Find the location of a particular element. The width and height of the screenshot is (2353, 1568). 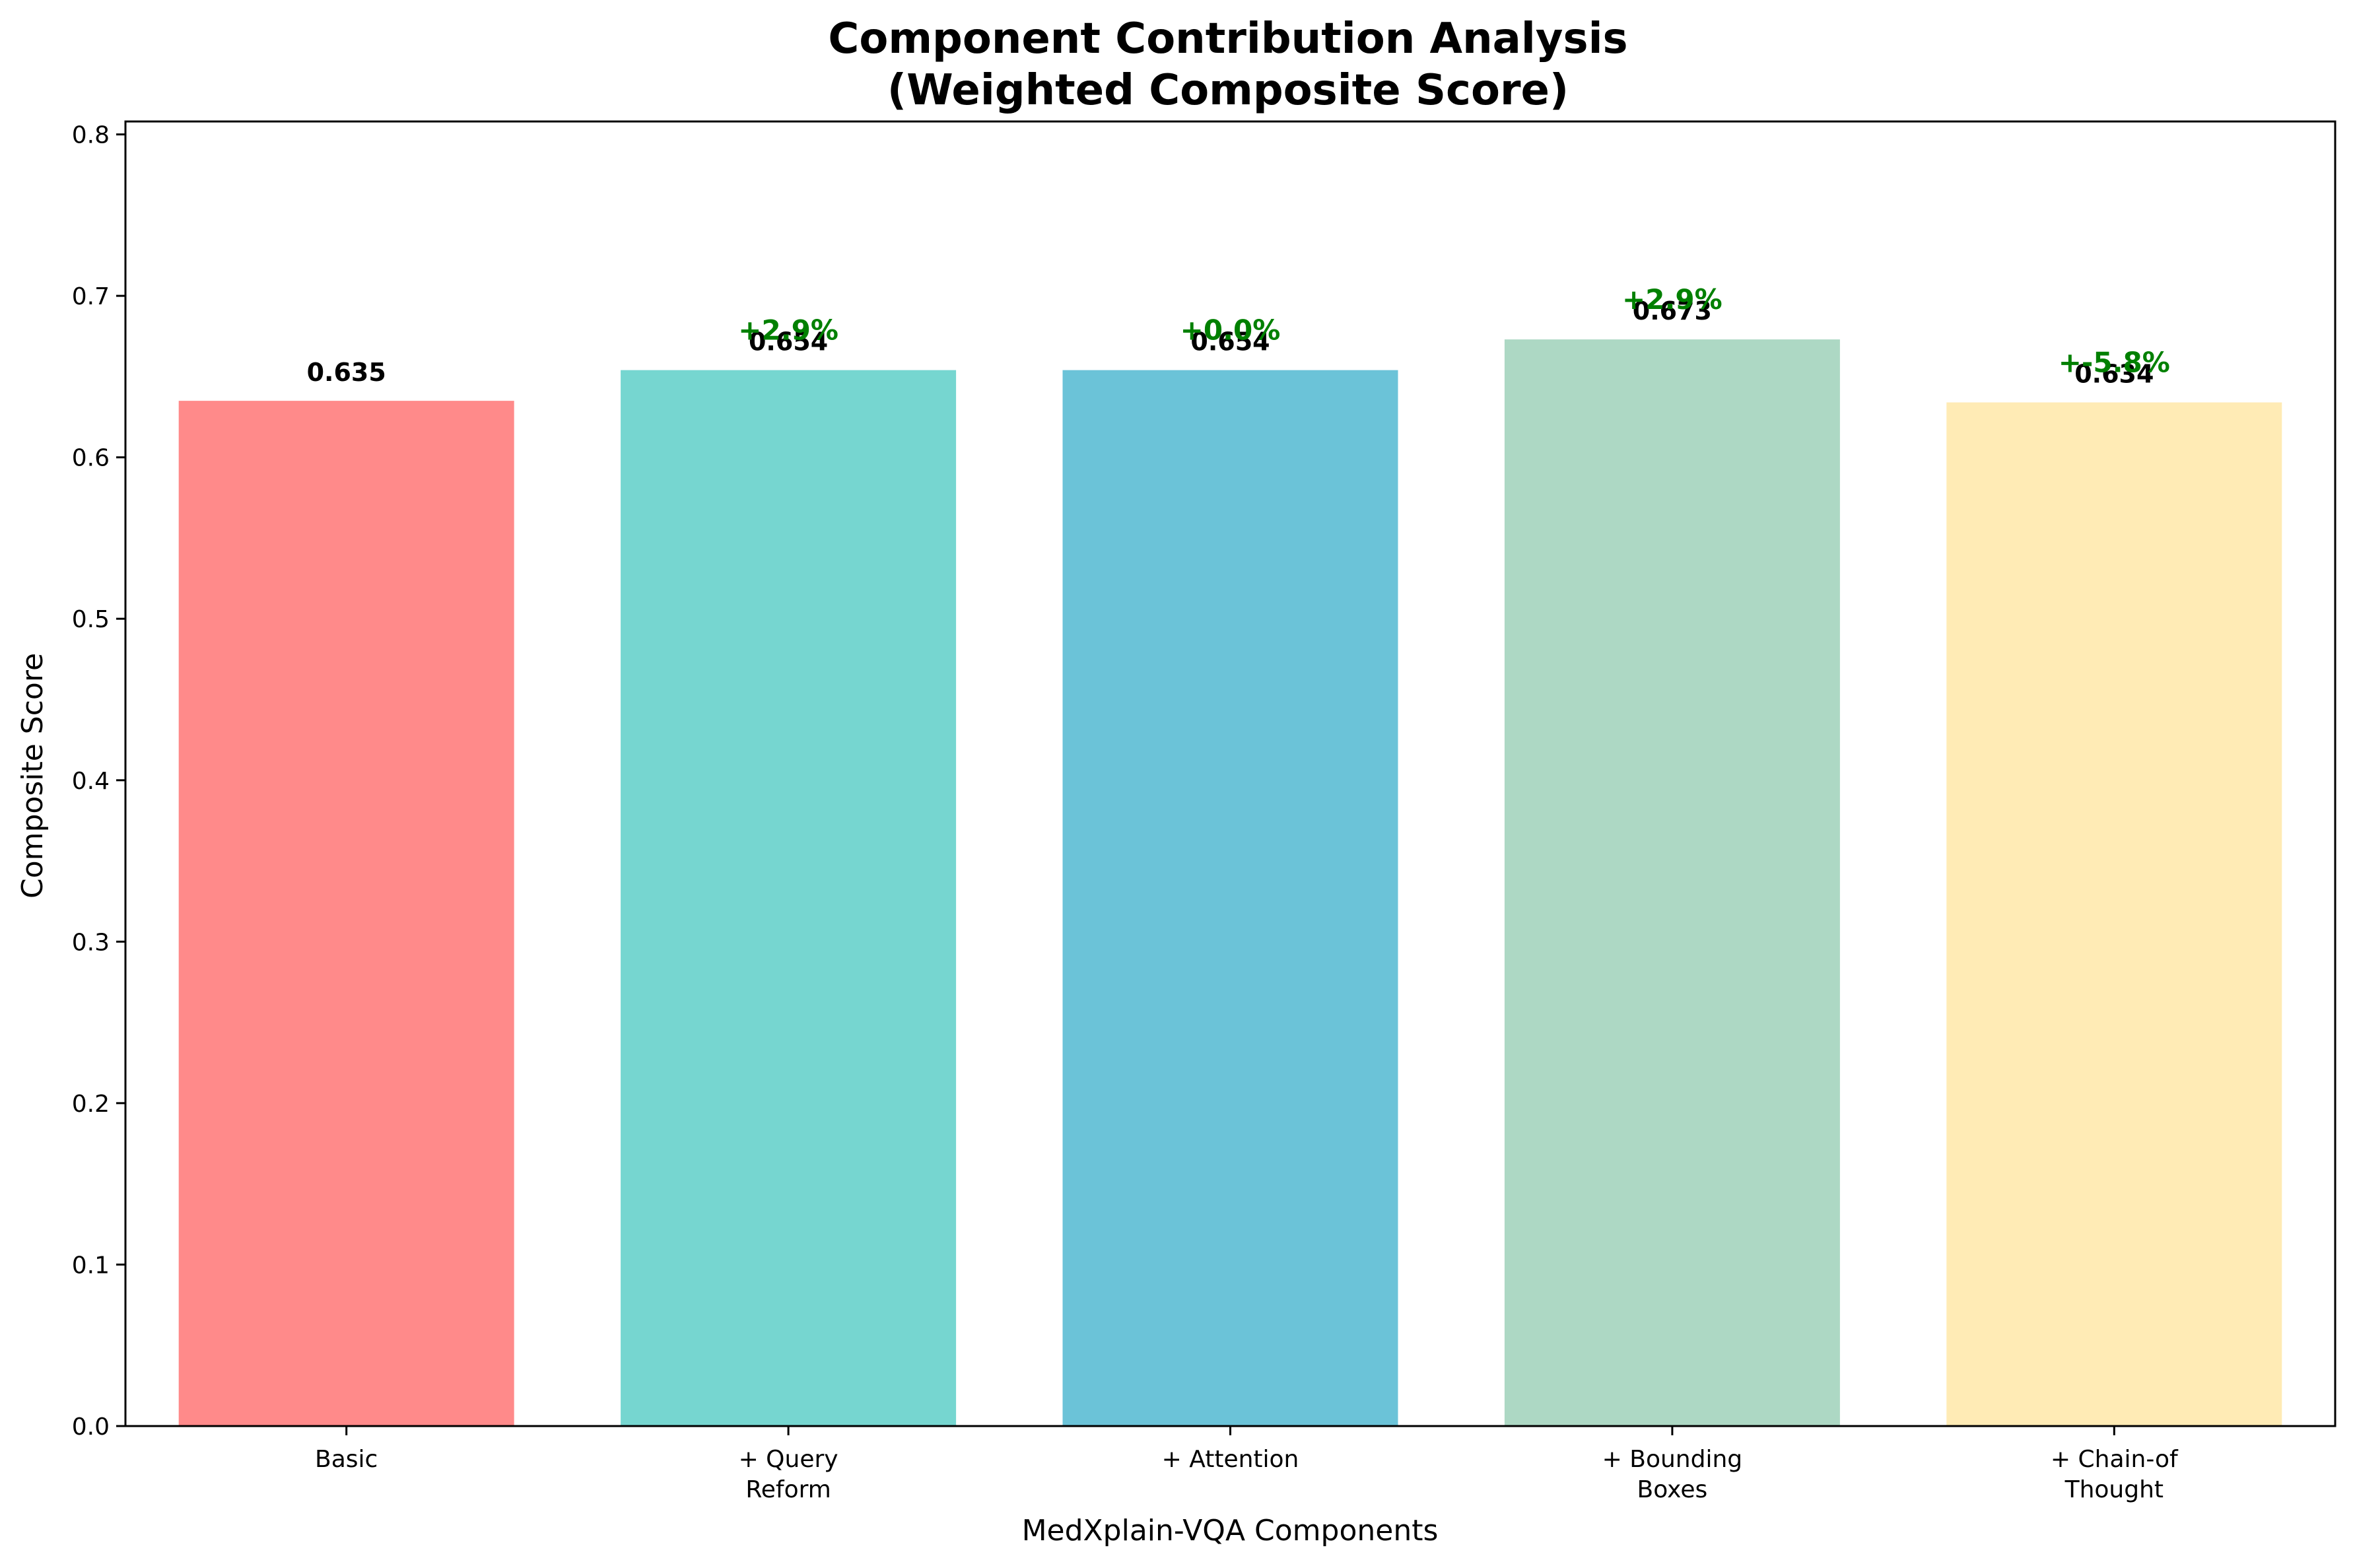

delta-label-3: +2.9% is located at coordinates (1672, 299).